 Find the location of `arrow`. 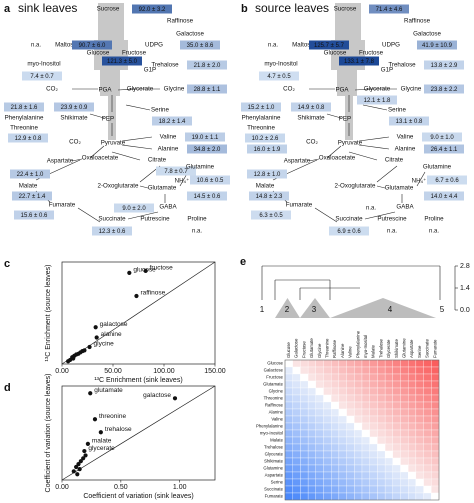

arrow is located at coordinates (144, 187).